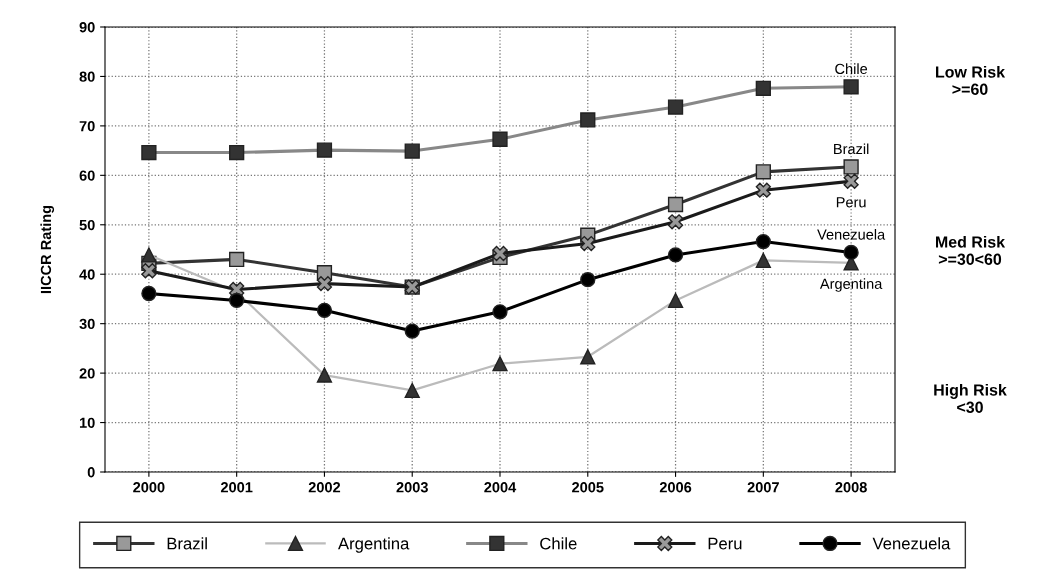 This screenshot has height=579, width=1045. I want to click on x-tick-label: 2008, so click(851, 487).